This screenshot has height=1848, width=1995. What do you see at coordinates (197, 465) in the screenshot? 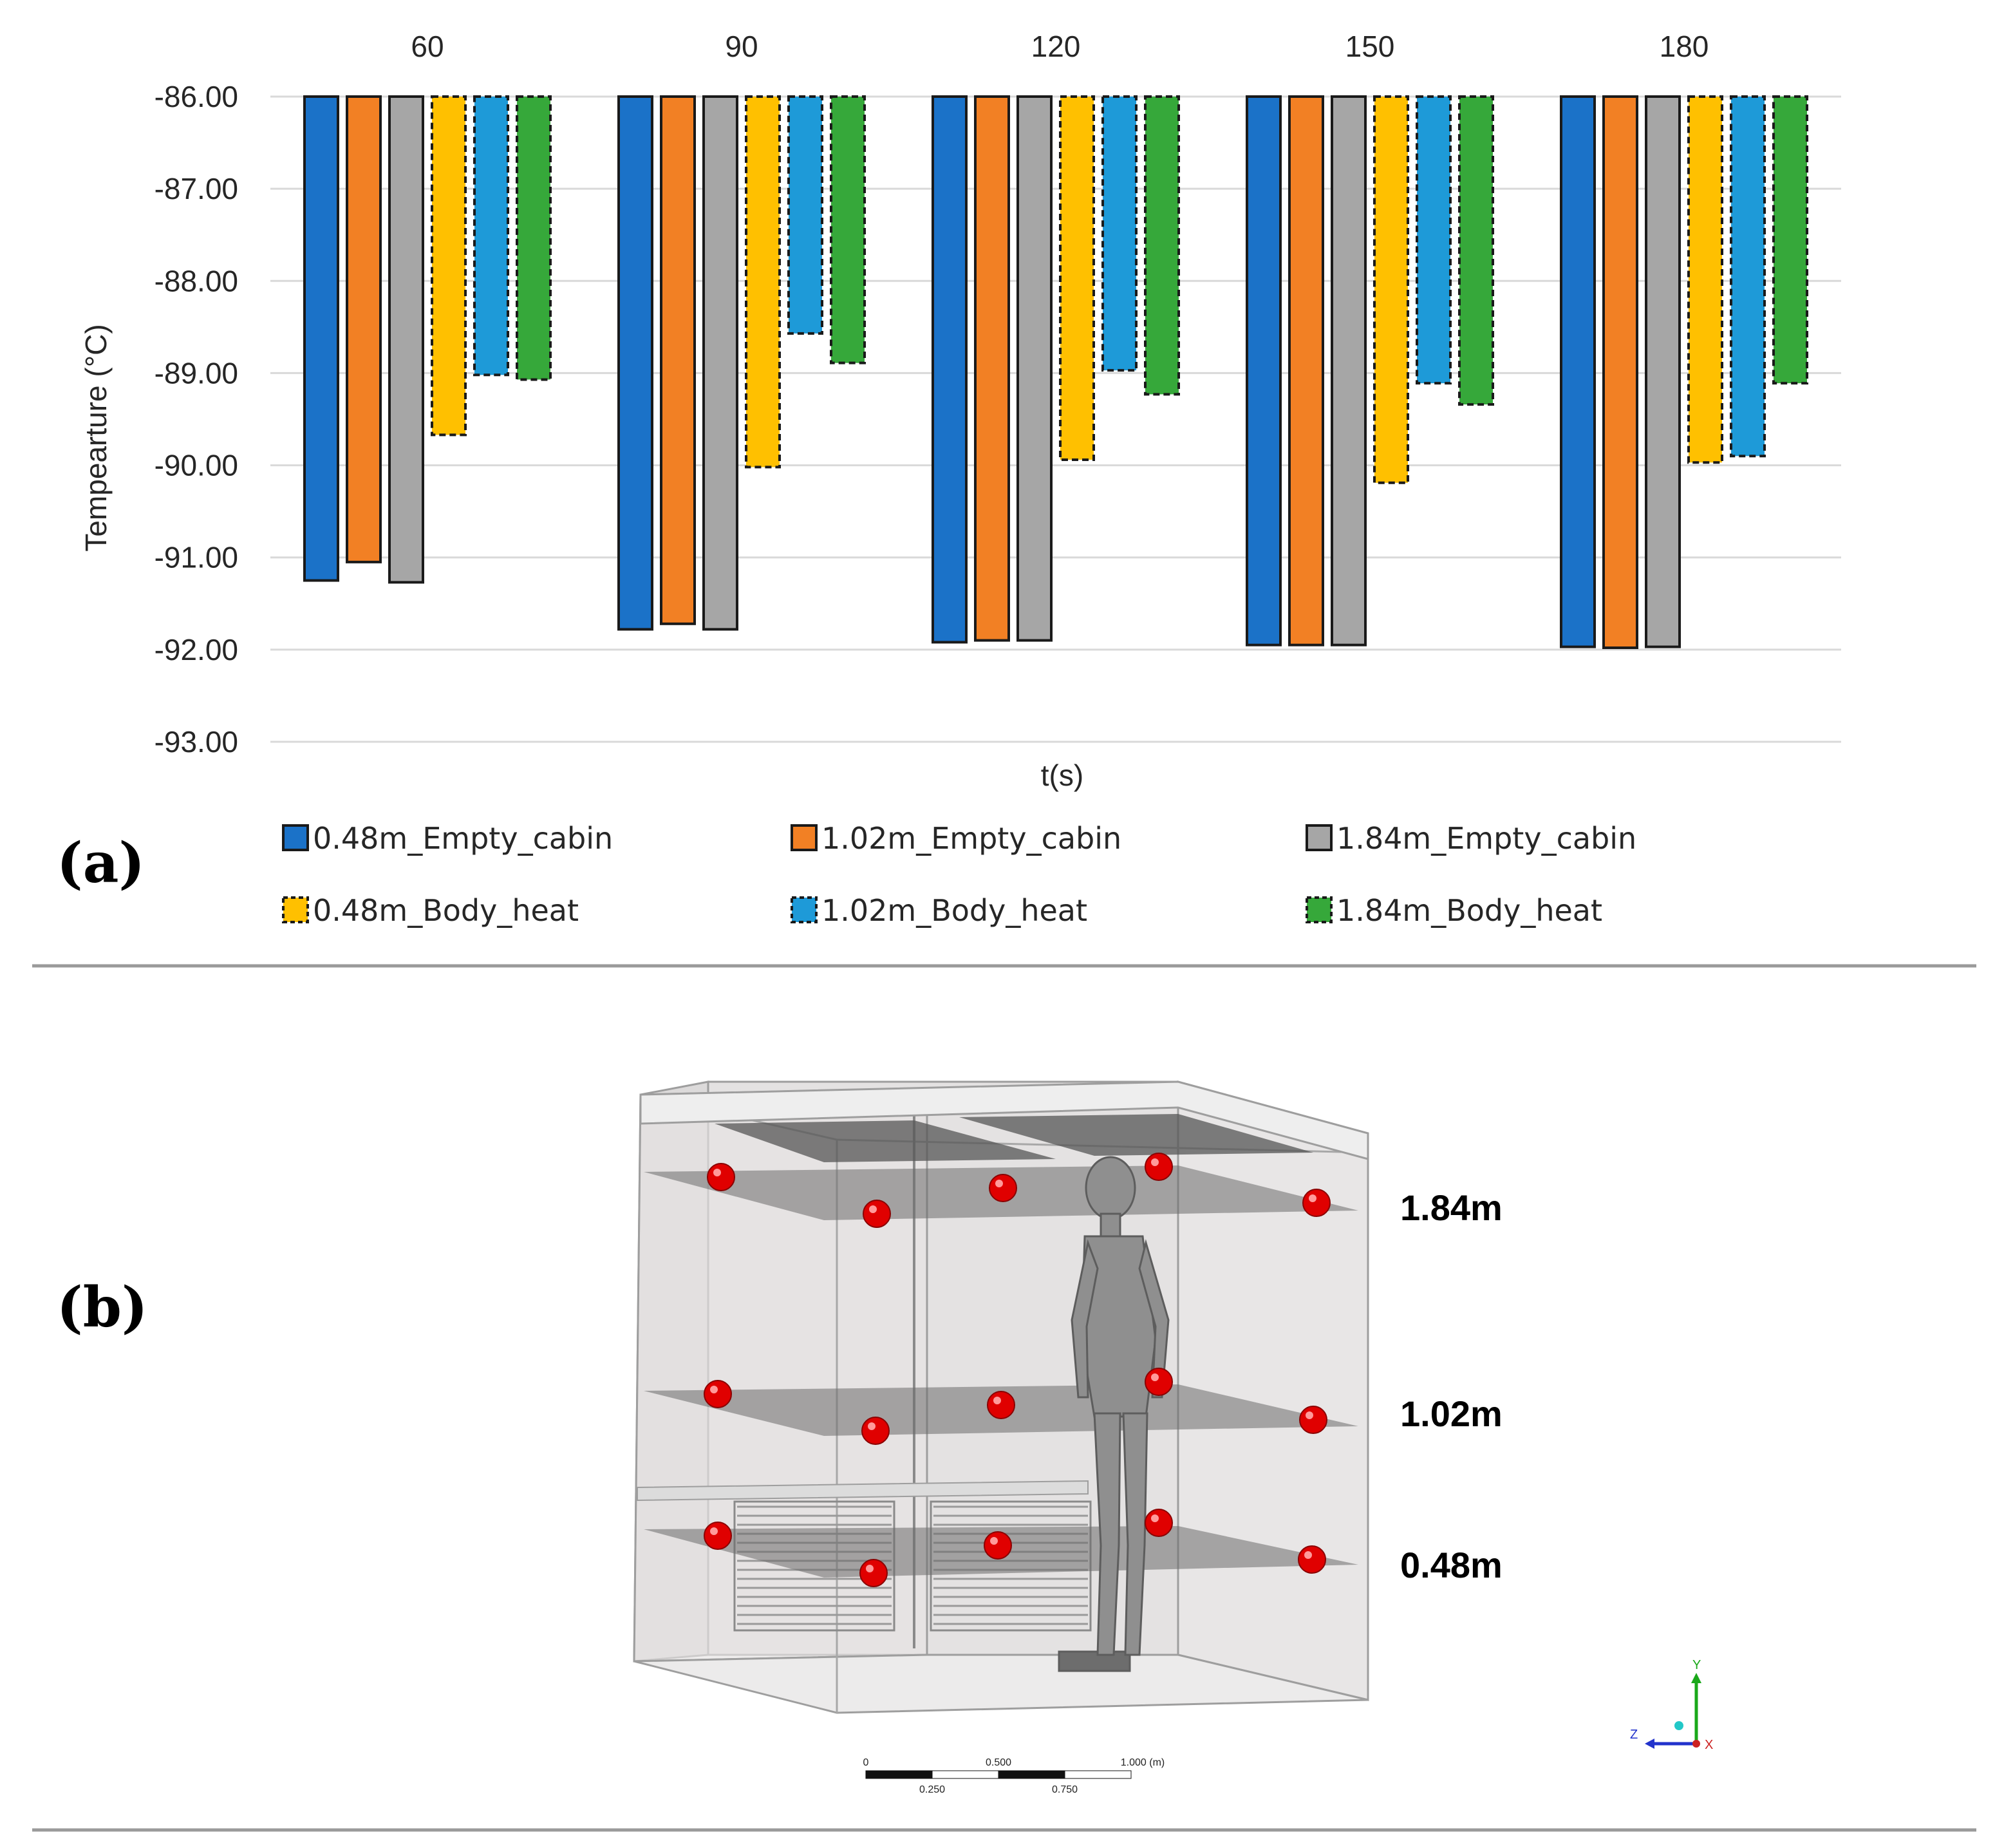
I see `y-tick-label: -90.00` at bounding box center [197, 465].